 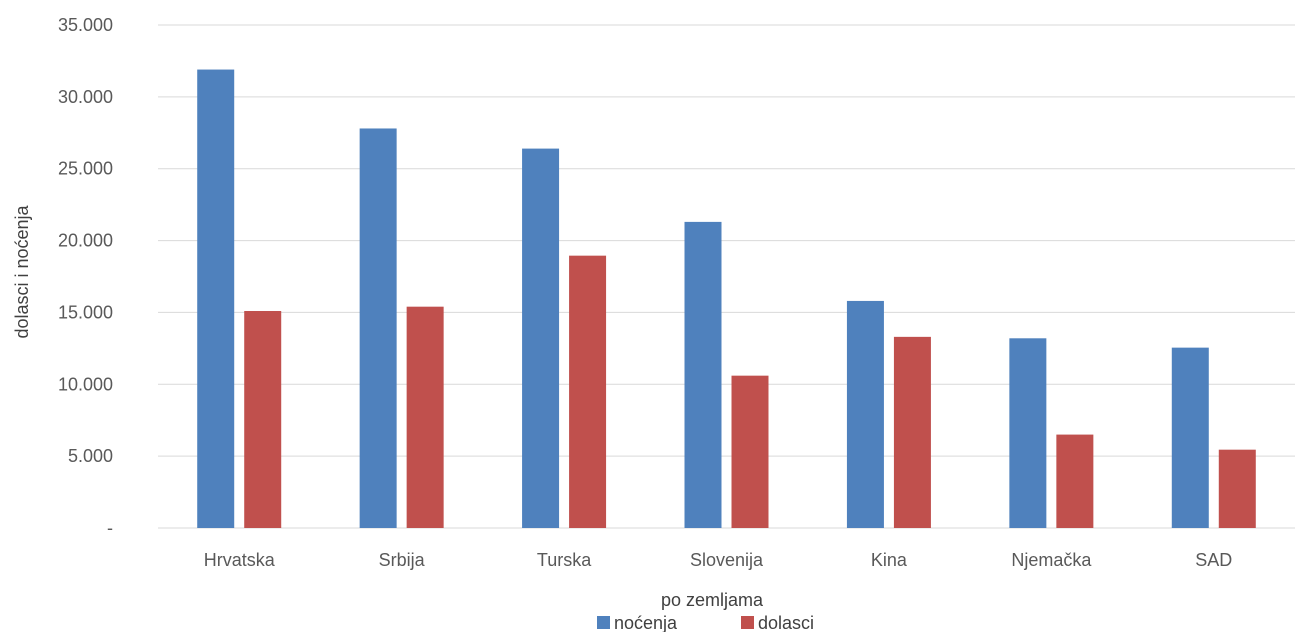 I want to click on x-tick-label: Njemačka, so click(x=1051, y=560).